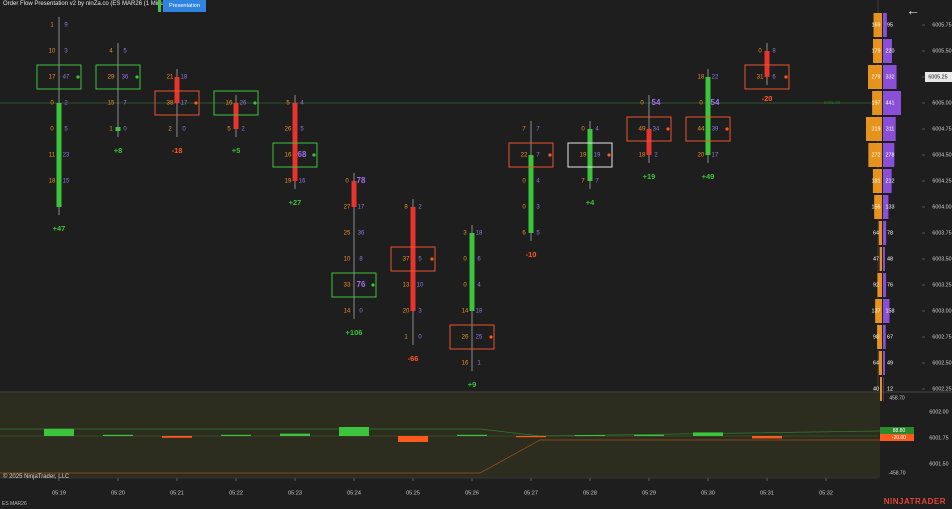 This screenshot has width=952, height=509. Describe the element at coordinates (941, 207) in the screenshot. I see `price-tick-label: 6004.00` at that location.